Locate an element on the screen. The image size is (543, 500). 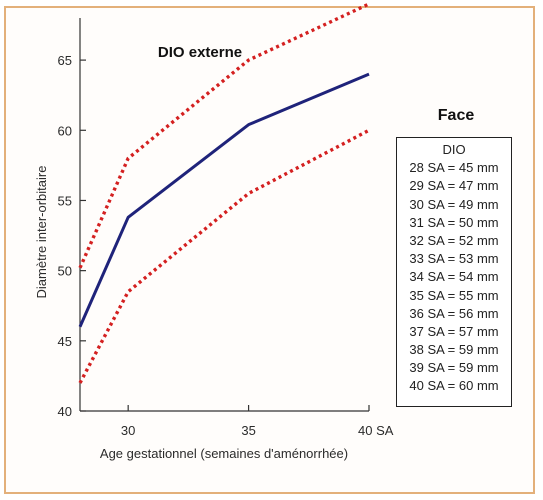
table-row: 36 SA = 56 mm is located at coordinates (454, 313).